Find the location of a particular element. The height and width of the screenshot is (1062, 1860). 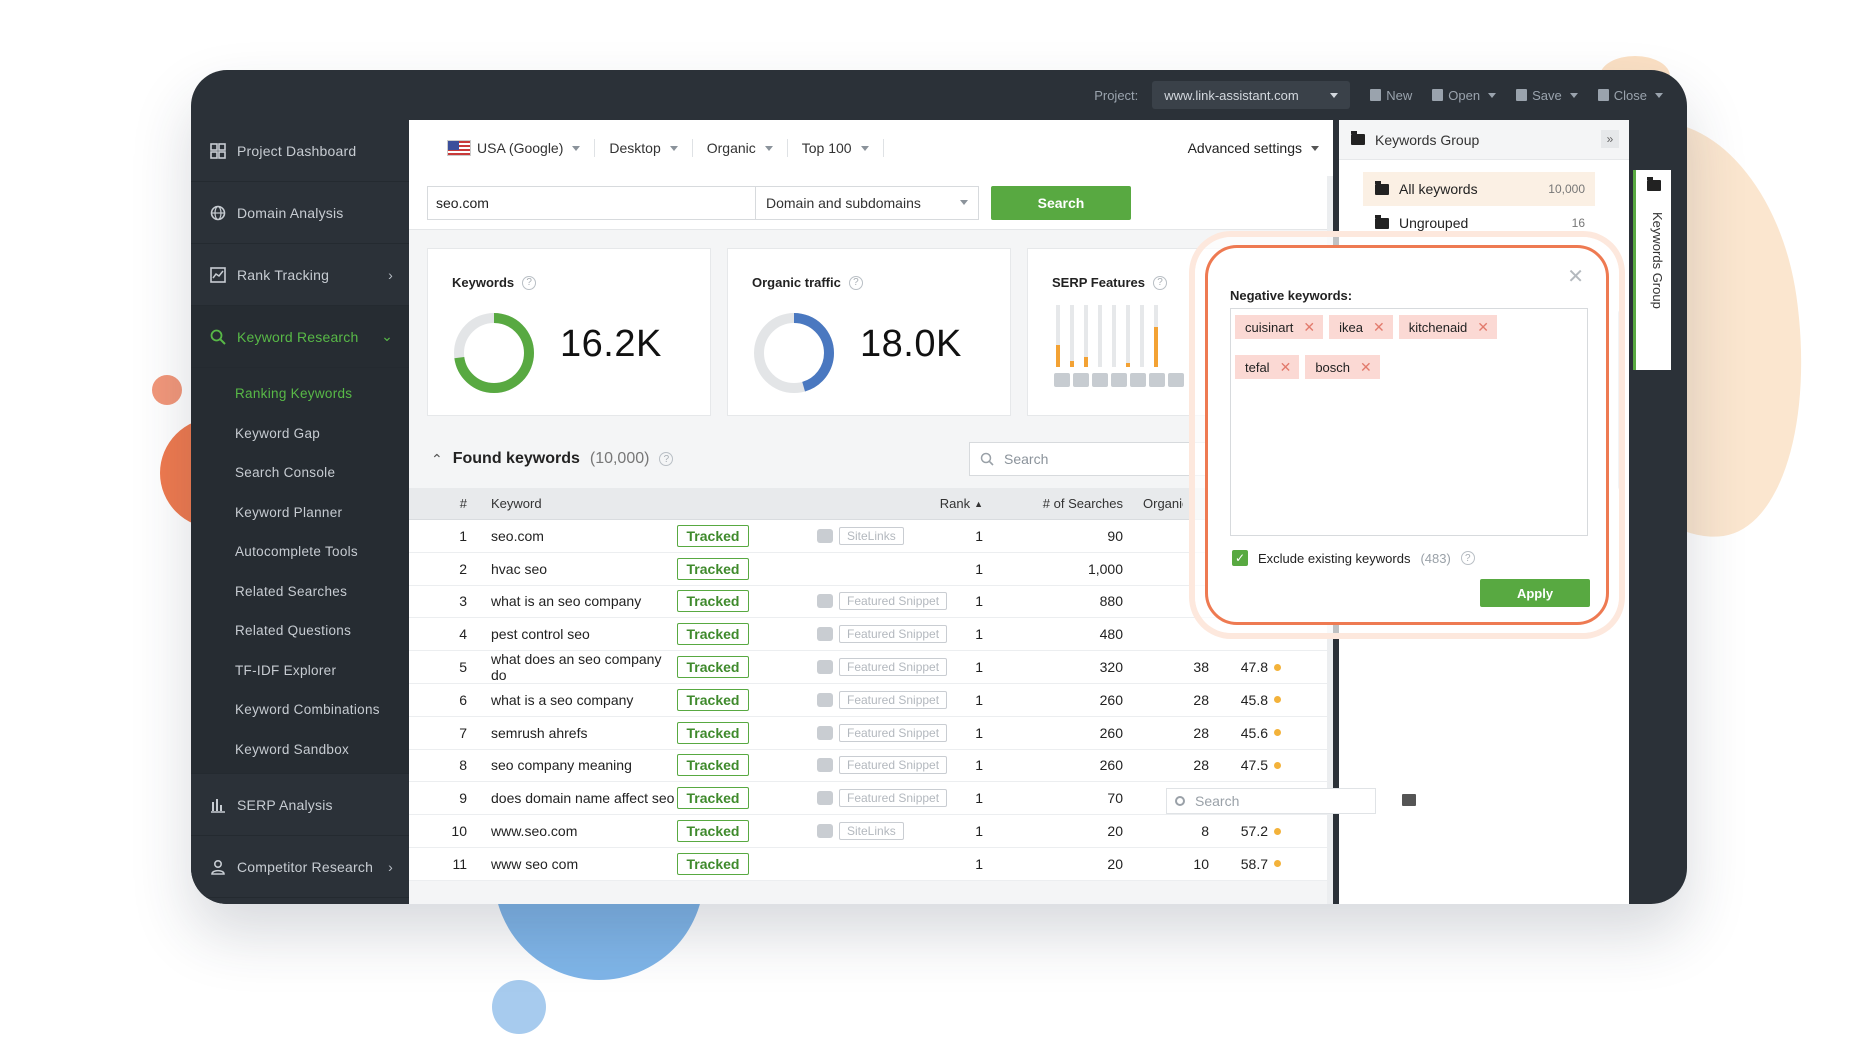

sidebar-item-competitor-research: Competitor Research › is located at coordinates (300, 867).